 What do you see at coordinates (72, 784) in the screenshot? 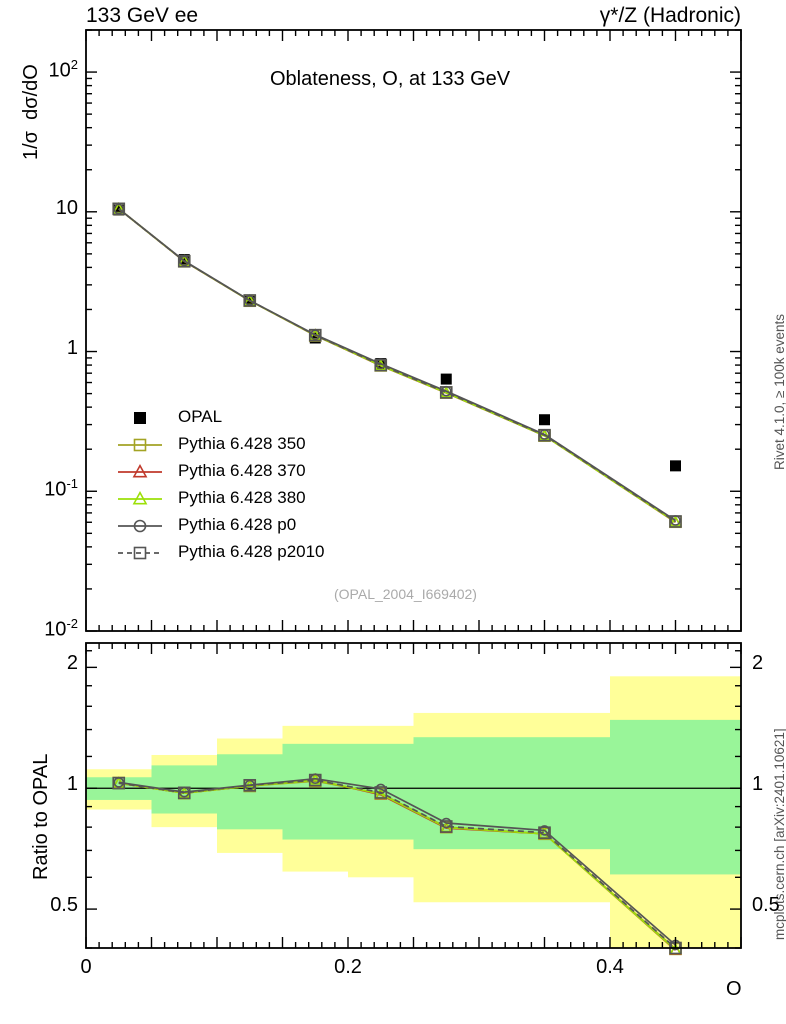
I see `ratio-y-tick-label: 1` at bounding box center [72, 784].